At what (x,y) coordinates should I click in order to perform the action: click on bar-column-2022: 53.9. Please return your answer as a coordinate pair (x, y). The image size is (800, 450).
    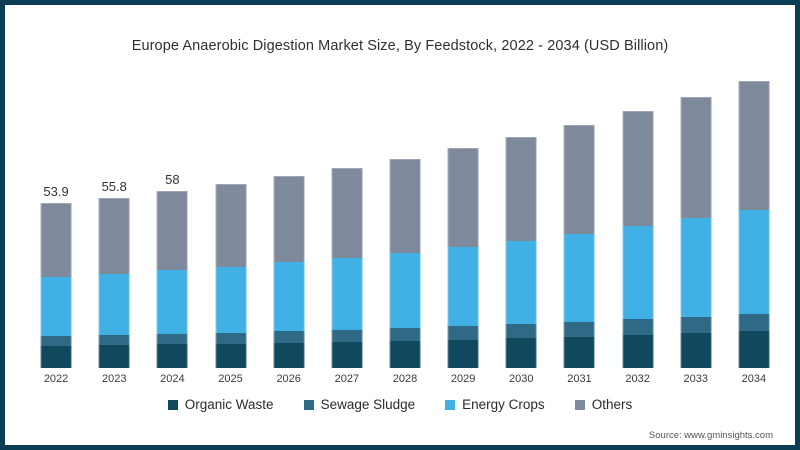
    Looking at the image, I should click on (56, 230).